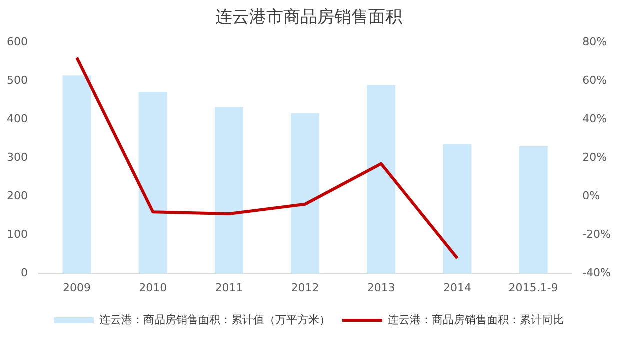  What do you see at coordinates (17, 41) in the screenshot?
I see `y-tick-label: 600` at bounding box center [17, 41].